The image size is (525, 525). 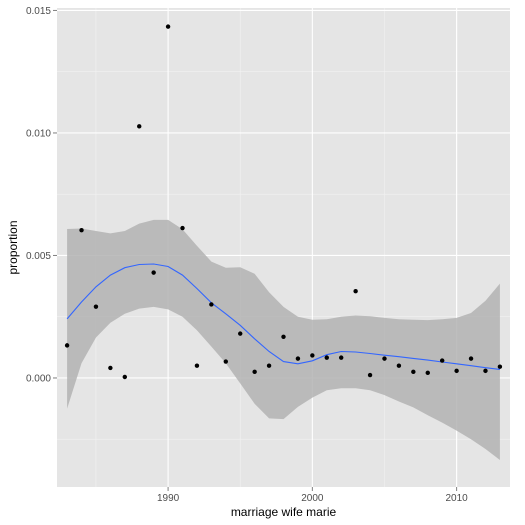 I want to click on x-tick-label: 2010, so click(x=456, y=498).